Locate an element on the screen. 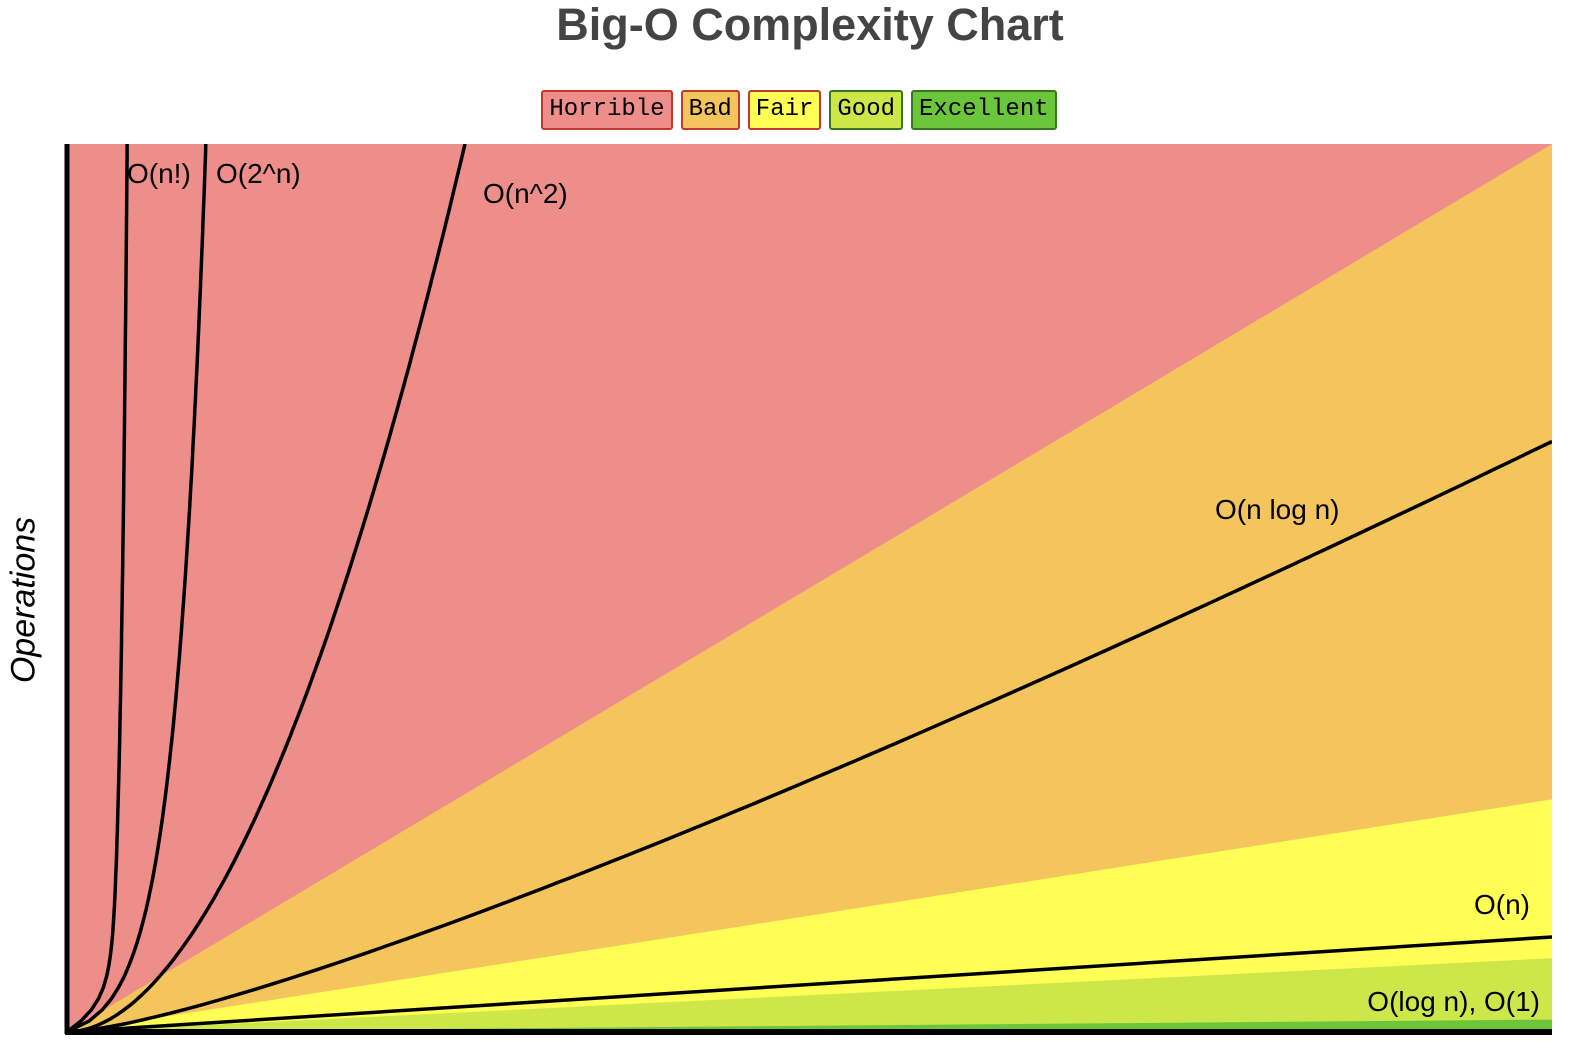  curve-label-linear: O(n) is located at coordinates (1502, 904).